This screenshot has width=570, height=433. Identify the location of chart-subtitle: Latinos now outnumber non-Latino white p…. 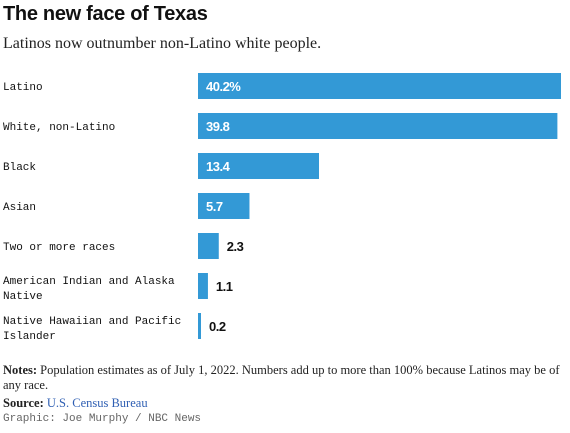
(162, 43).